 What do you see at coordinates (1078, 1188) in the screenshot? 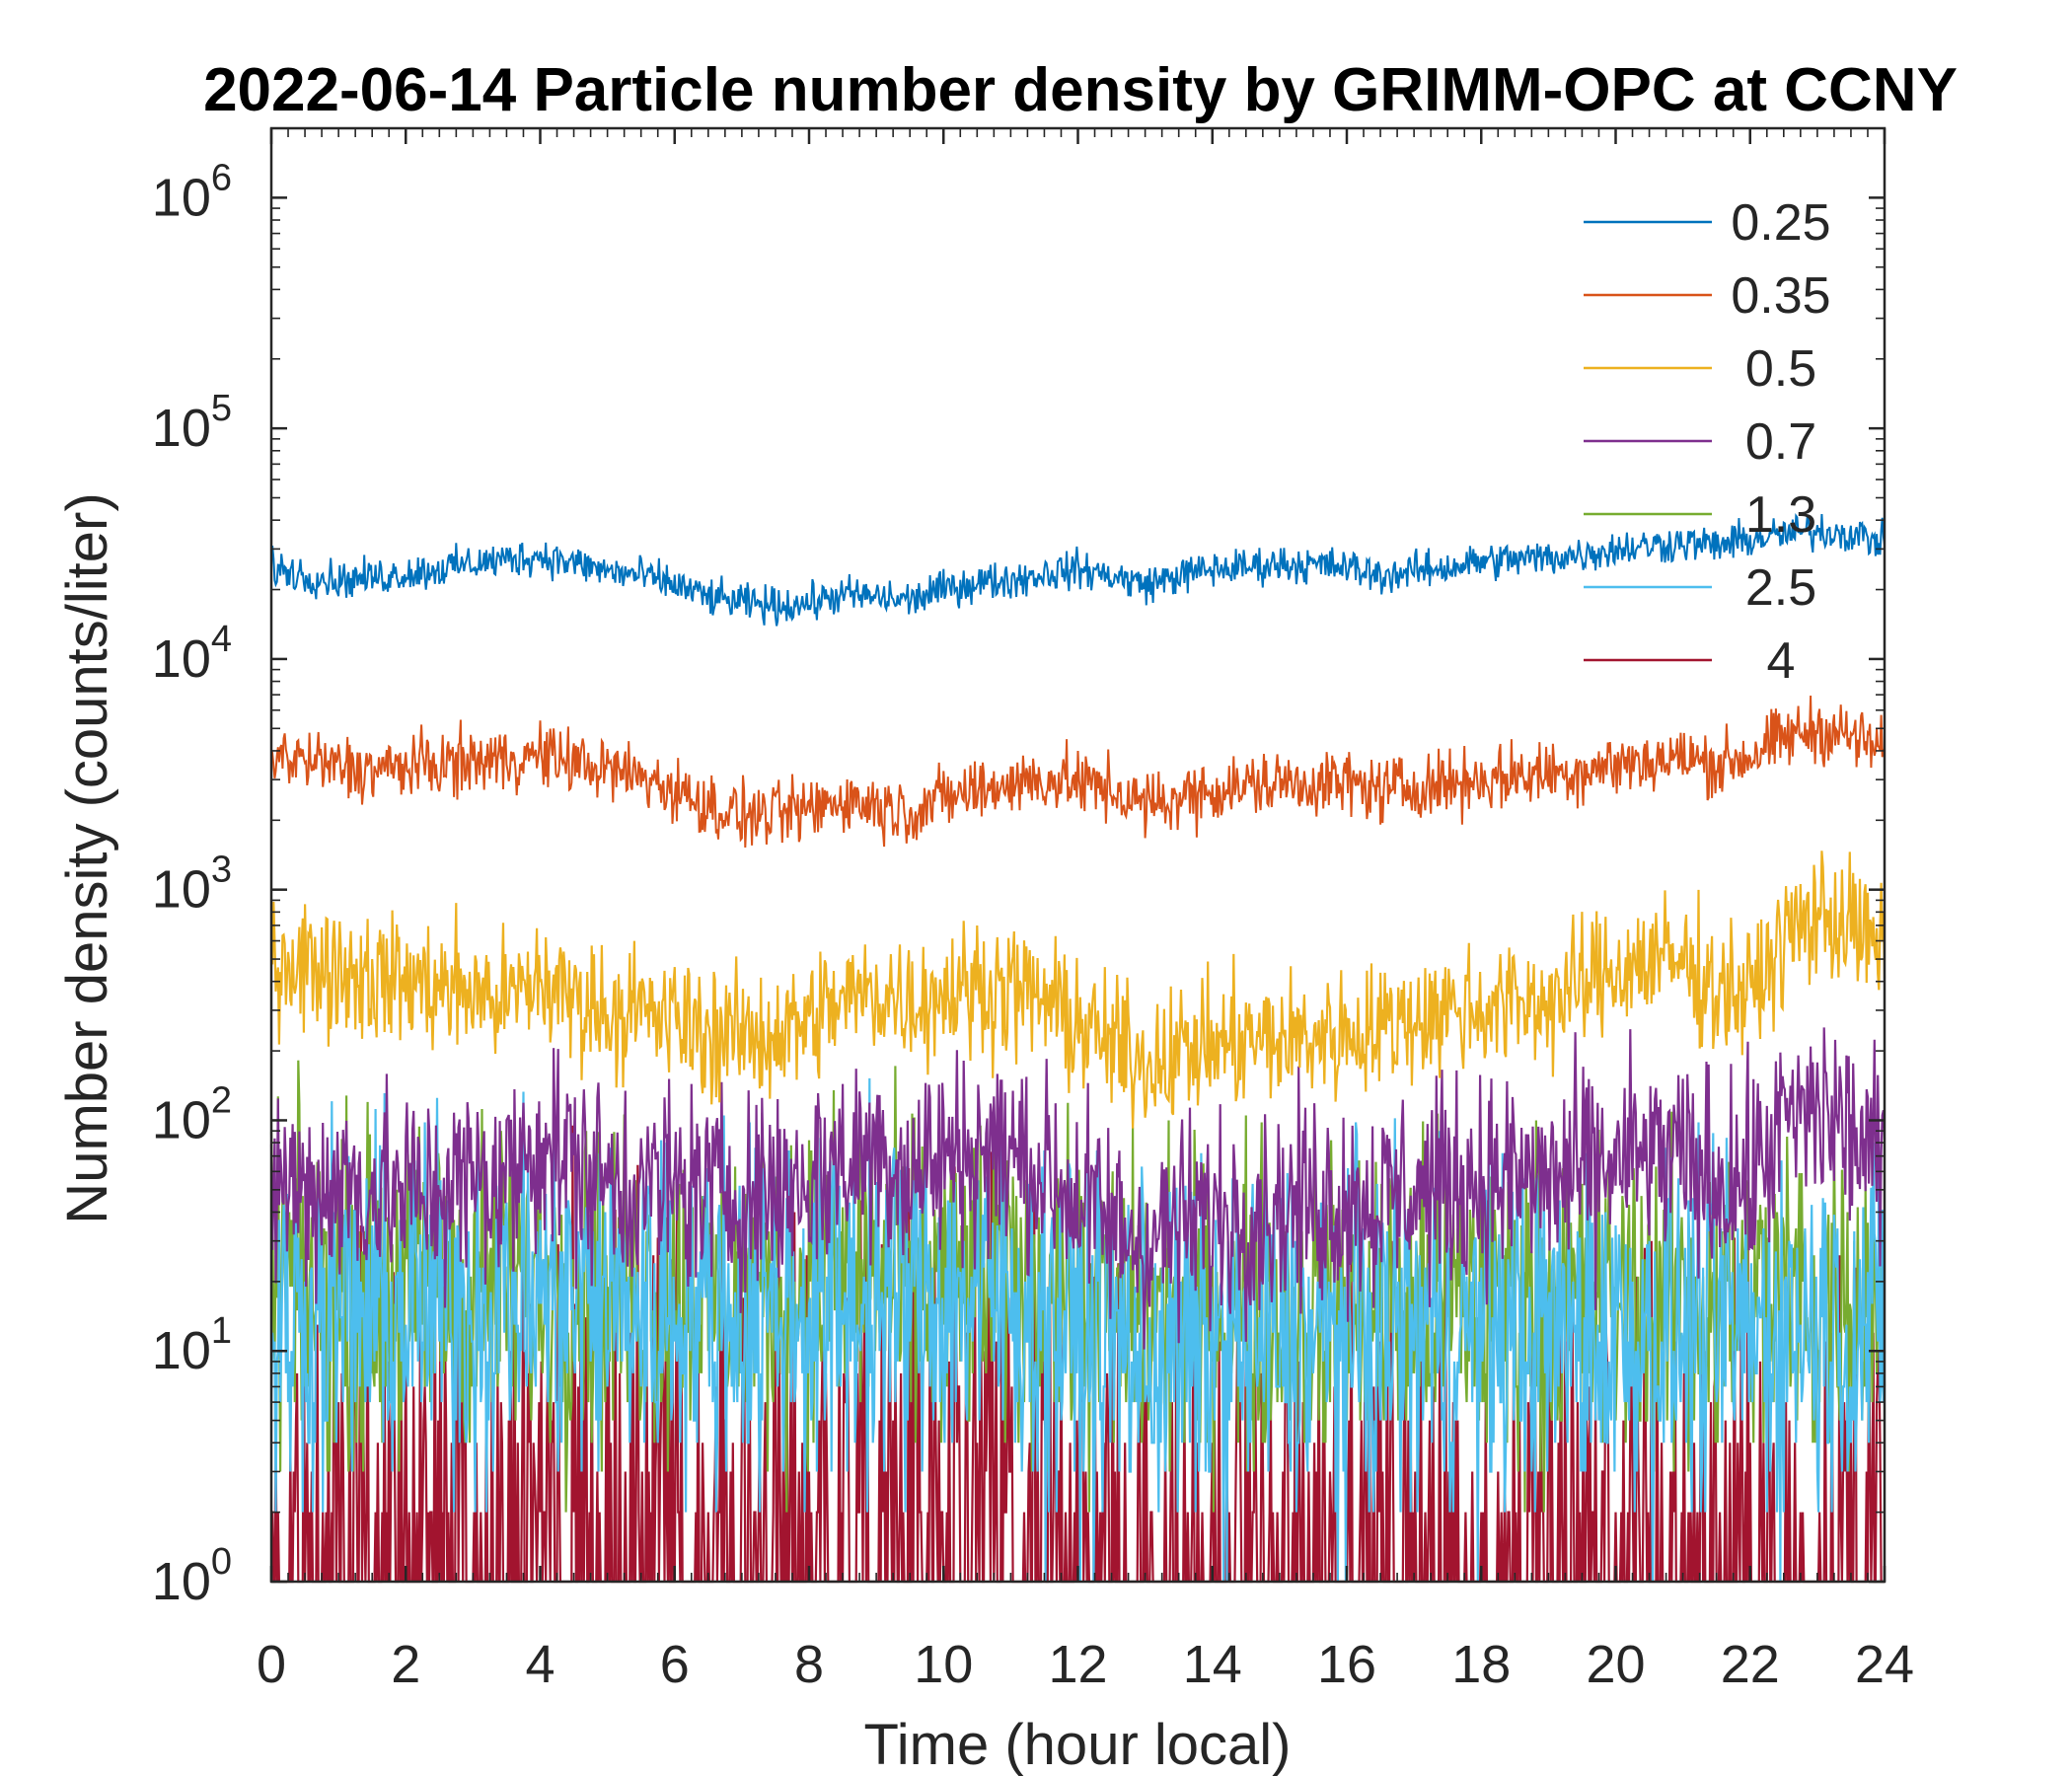
I see `series-line-0.7` at bounding box center [1078, 1188].